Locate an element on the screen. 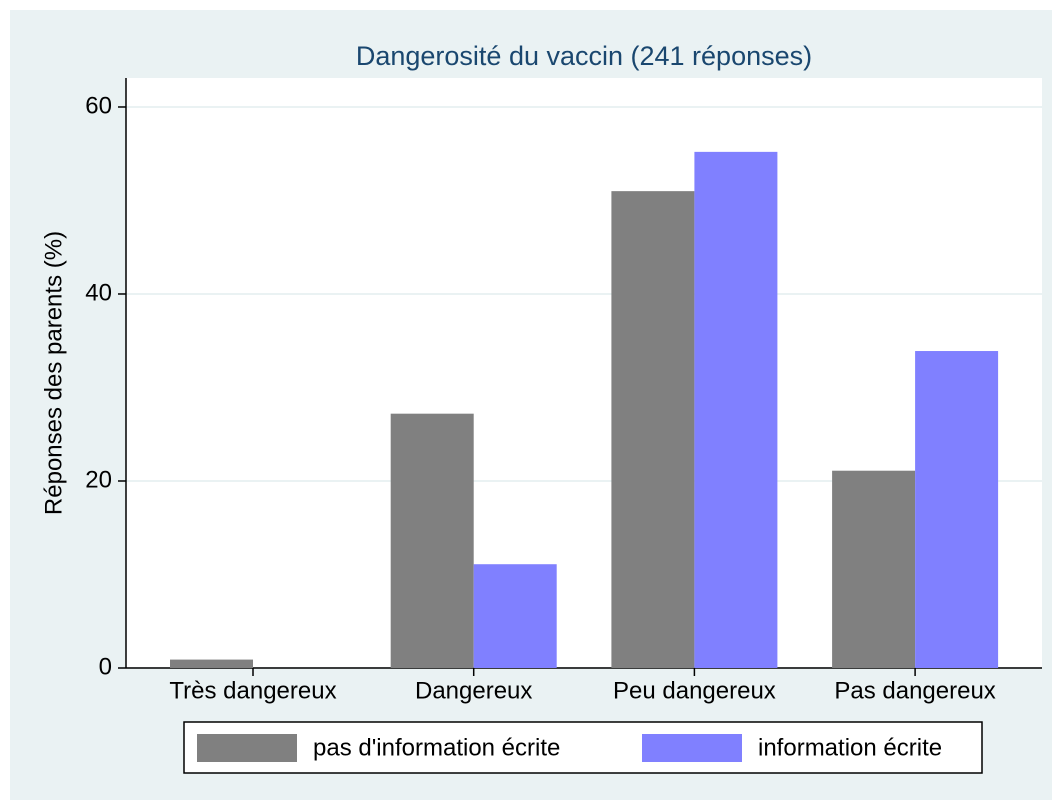  x-tick-label: Pas dangereux is located at coordinates (914, 690).